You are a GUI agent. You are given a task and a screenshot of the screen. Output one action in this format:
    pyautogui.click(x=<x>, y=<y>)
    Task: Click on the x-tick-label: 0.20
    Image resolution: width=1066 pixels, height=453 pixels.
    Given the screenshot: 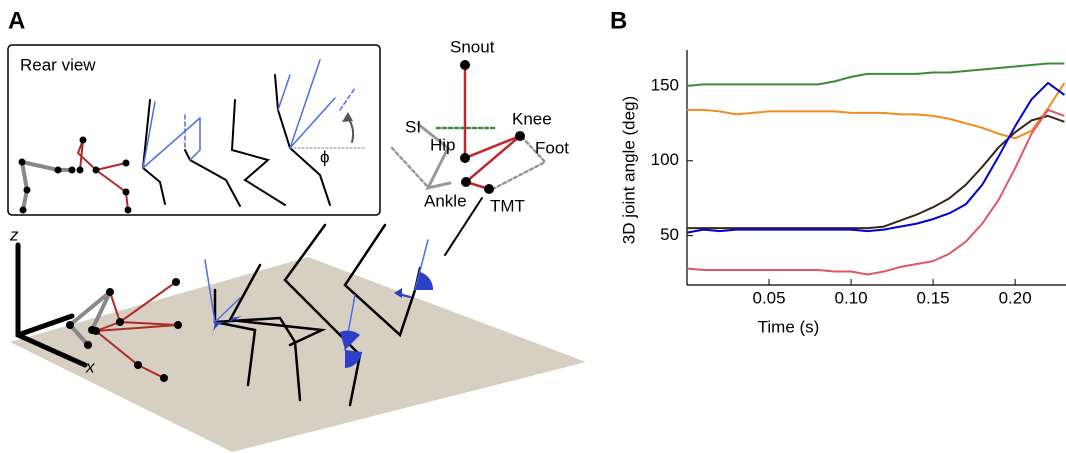 What is the action you would take?
    pyautogui.click(x=1015, y=297)
    